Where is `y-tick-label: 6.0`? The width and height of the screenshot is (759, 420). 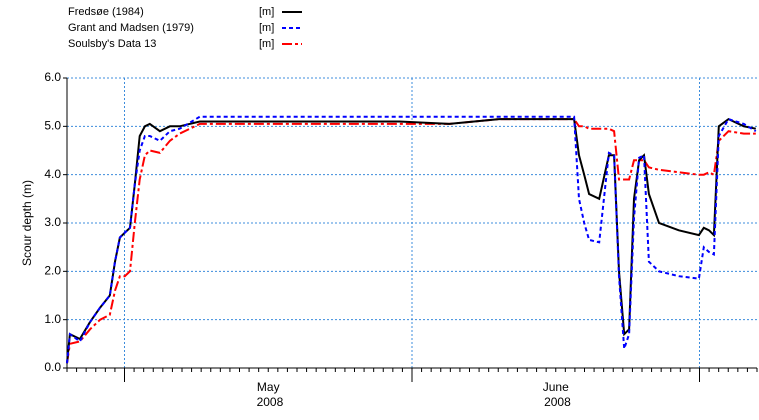
y-tick-label: 6.0 is located at coordinates (52, 77).